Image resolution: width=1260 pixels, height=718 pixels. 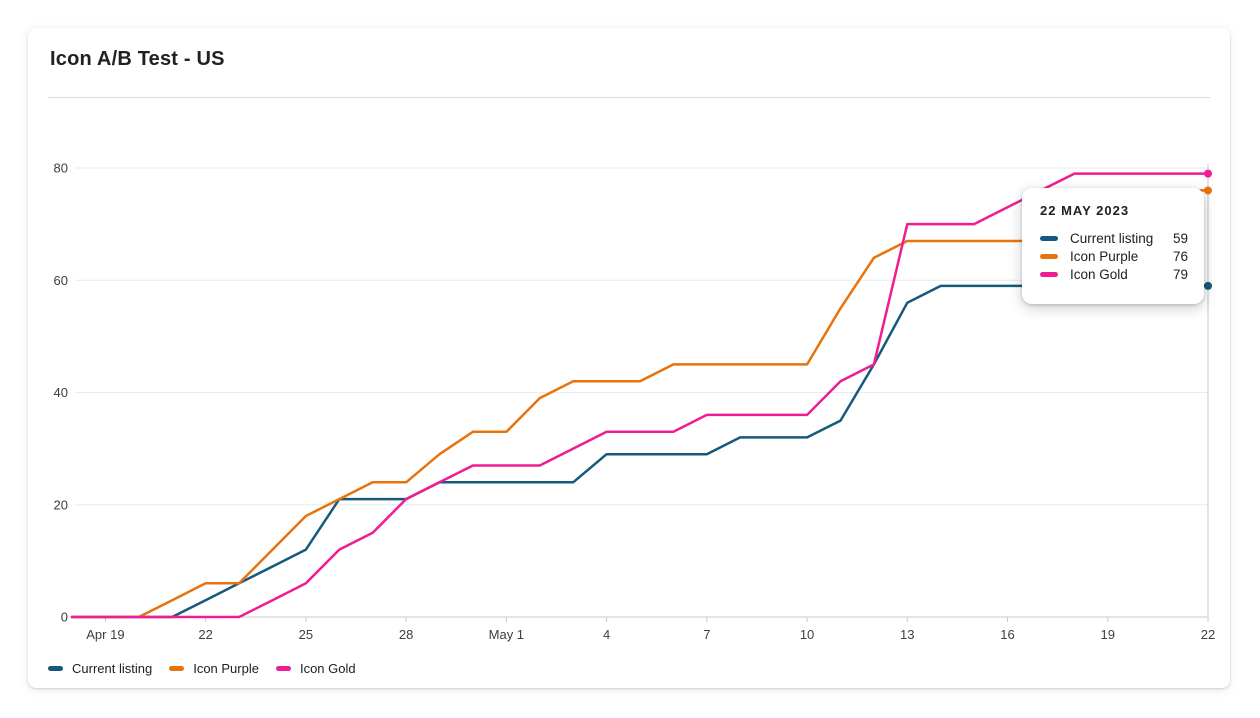 I want to click on tooltip-series-label: Current listing, so click(x=1112, y=238).